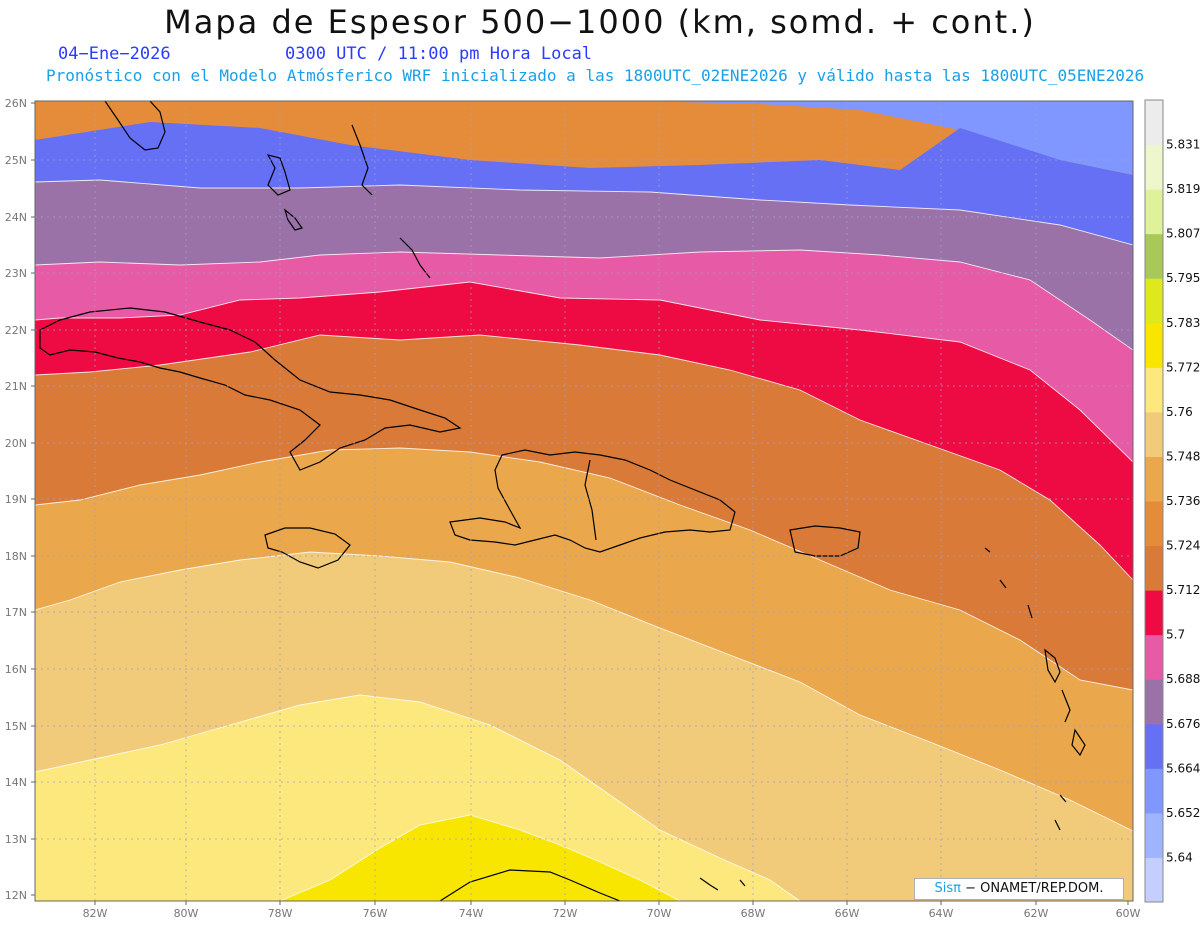  I want to click on colorbar-label: 5.748, so click(1183, 456).